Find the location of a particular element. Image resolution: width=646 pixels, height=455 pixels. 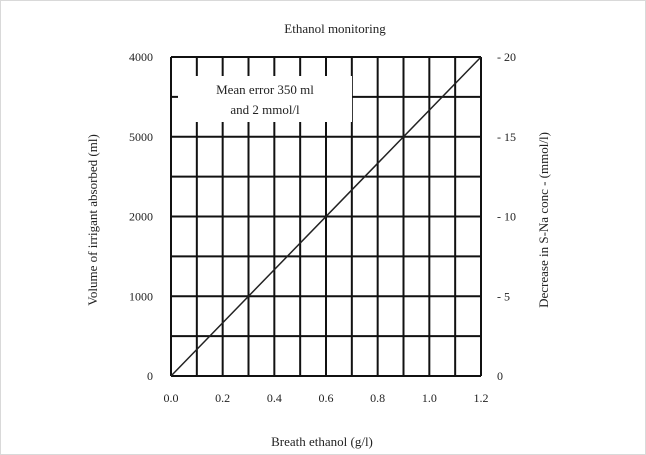

y-ticks: 0 1000 2000 5000 4000 is located at coordinates (141, 216).